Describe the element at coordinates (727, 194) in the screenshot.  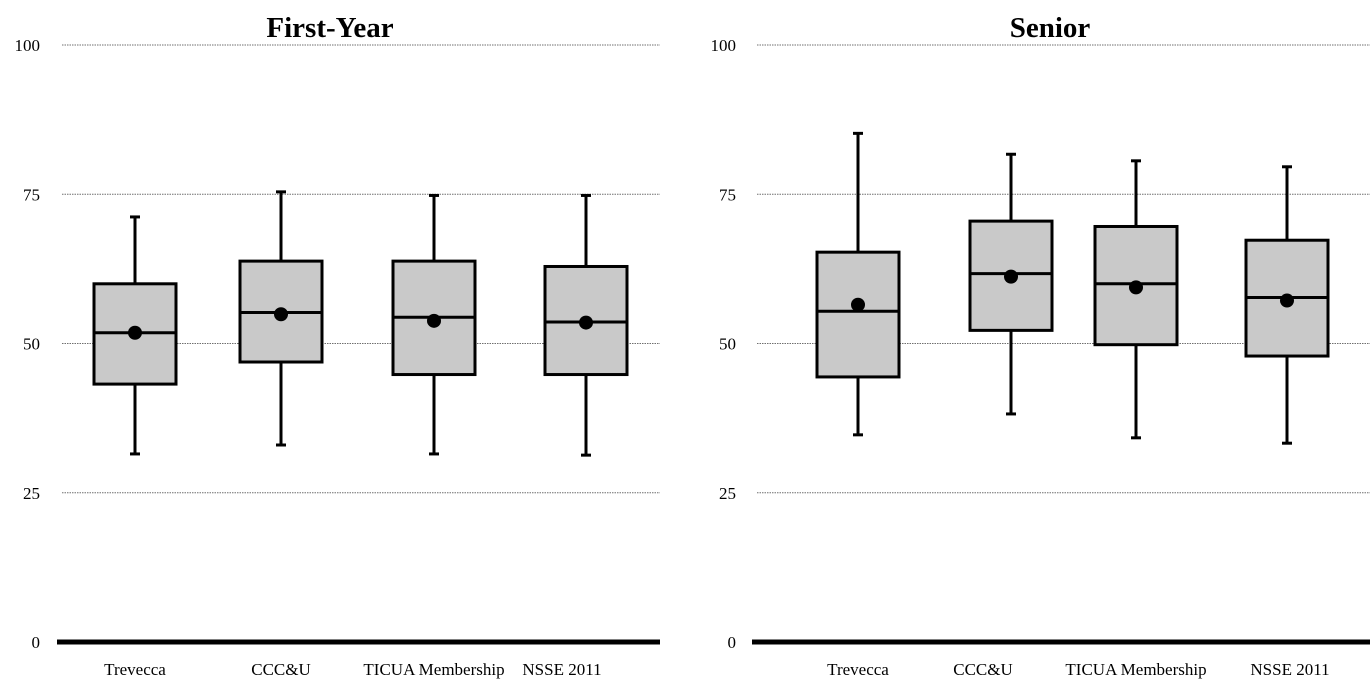
I see `senior-y-tick-label-75: 75` at that location.